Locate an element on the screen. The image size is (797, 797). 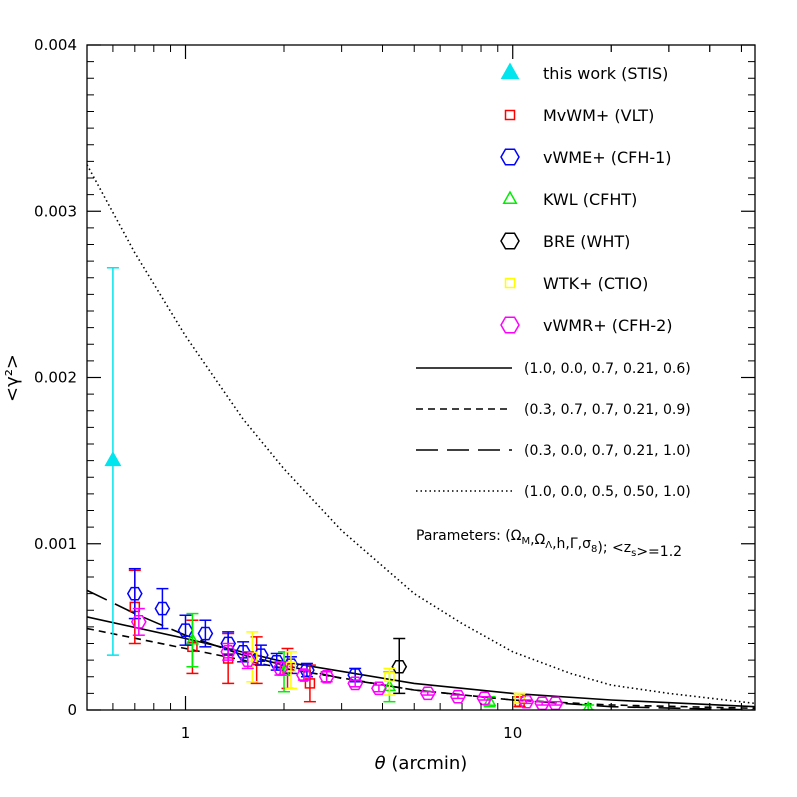
x-tick-label: 1 is located at coordinates (186, 733).